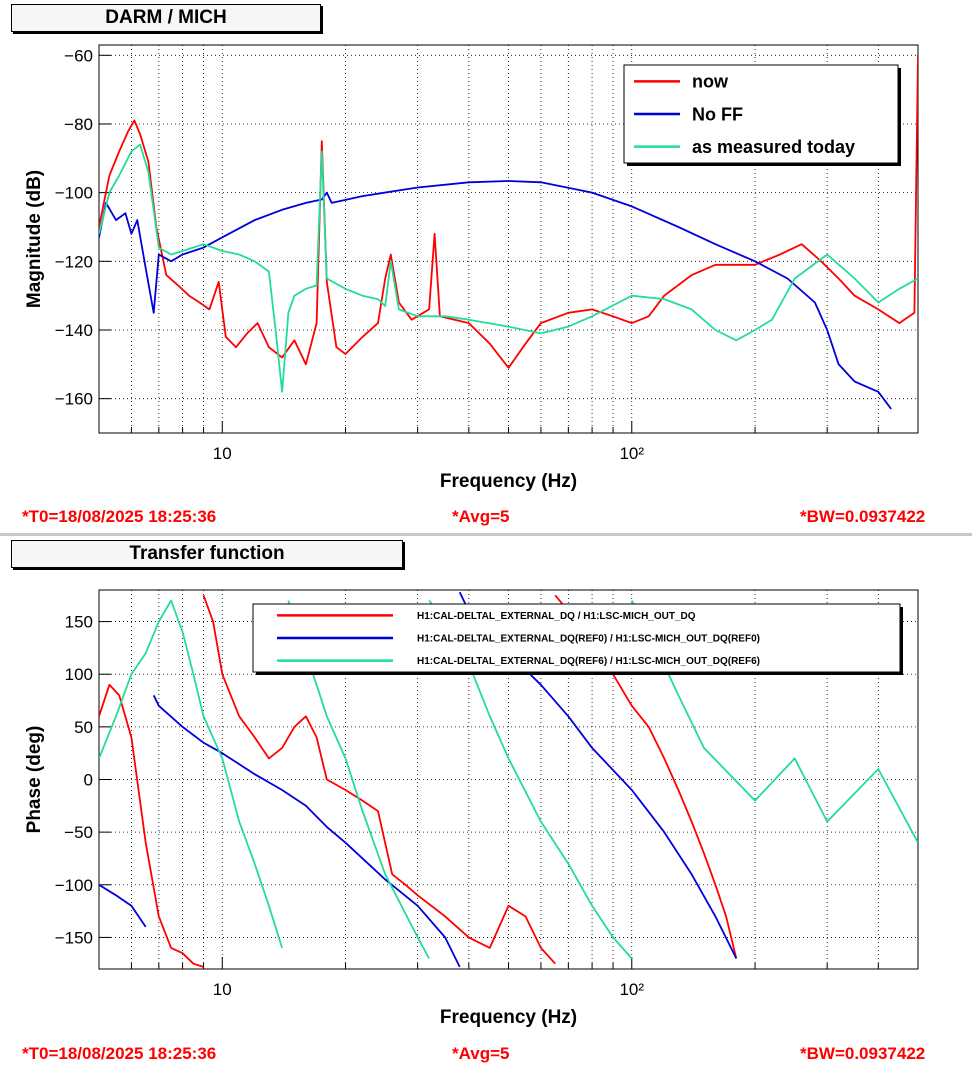 This screenshot has width=972, height=1070. What do you see at coordinates (166, 18) in the screenshot?
I see `magnitude-title: DARM / MICH` at bounding box center [166, 18].